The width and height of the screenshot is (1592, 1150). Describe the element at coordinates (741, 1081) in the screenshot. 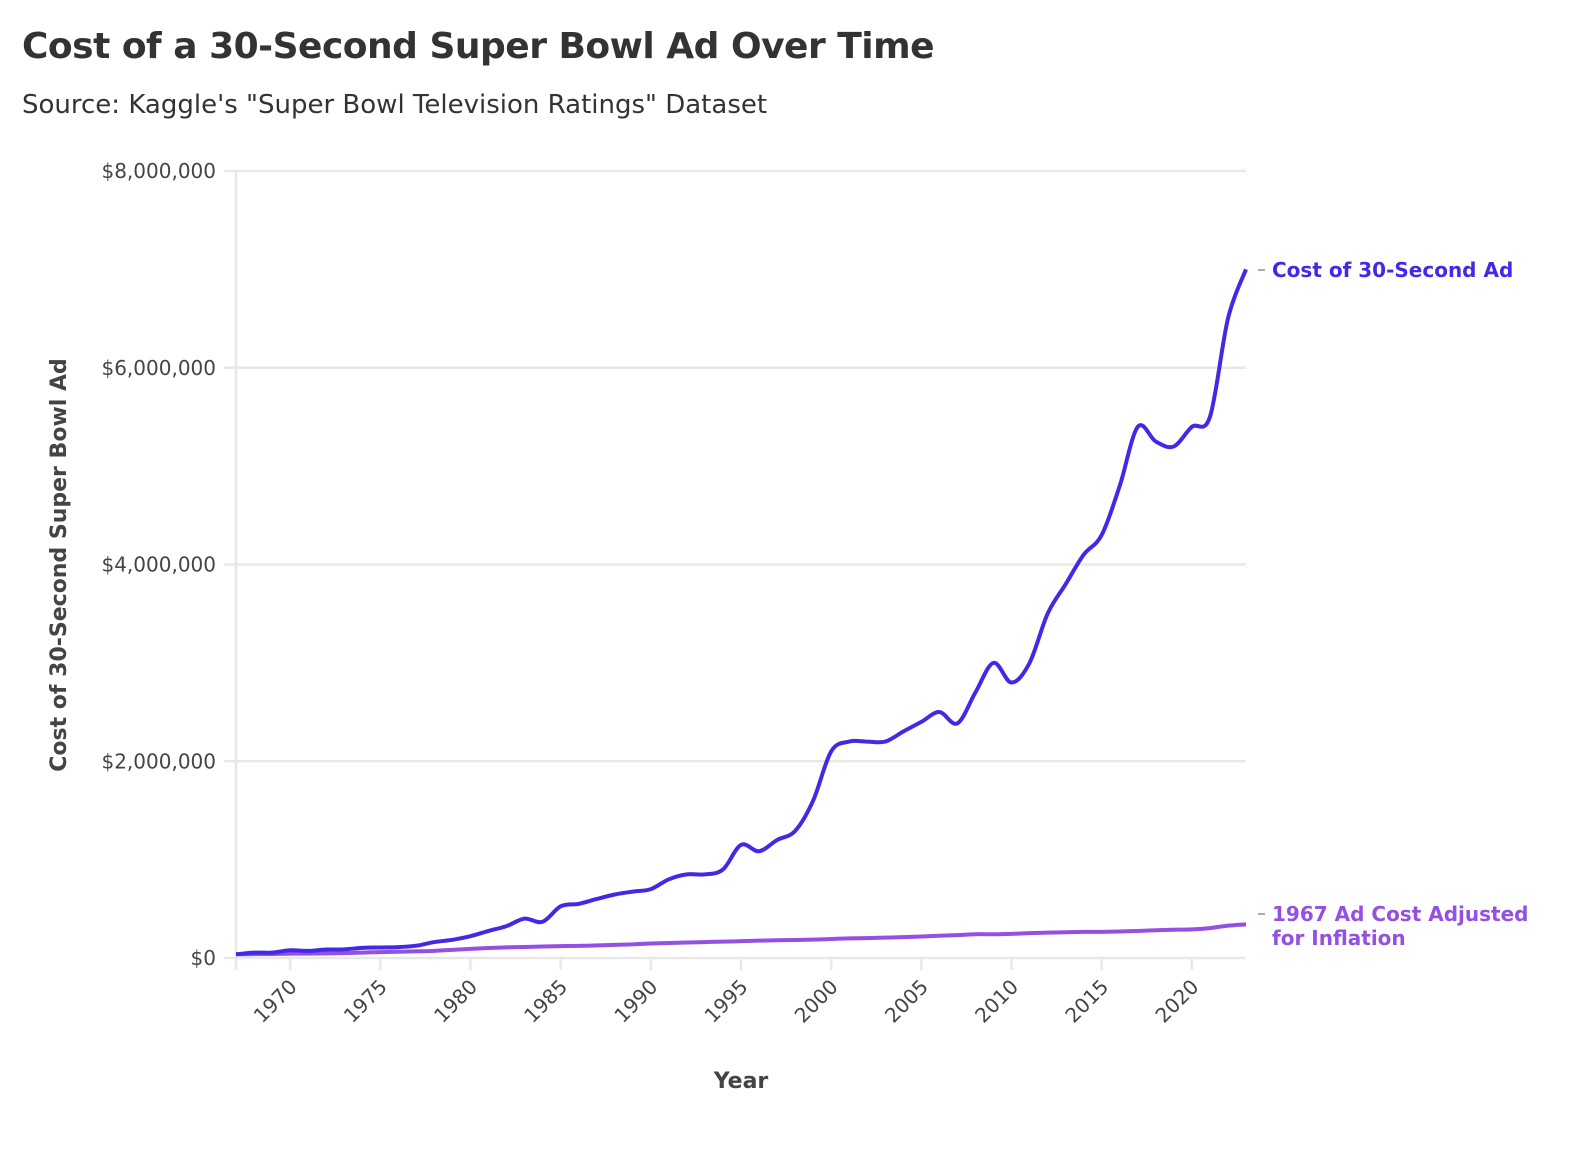

I see `x-axis-title: Year` at that location.